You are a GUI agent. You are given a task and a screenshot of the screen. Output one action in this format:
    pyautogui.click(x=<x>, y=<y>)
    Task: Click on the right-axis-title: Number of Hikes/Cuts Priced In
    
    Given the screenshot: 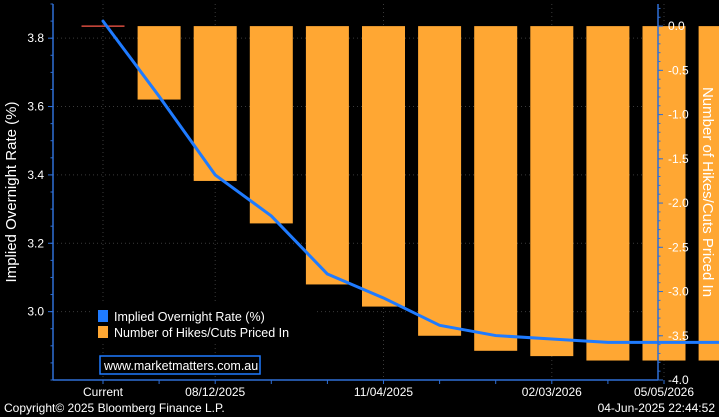 What is the action you would take?
    pyautogui.click(x=707, y=192)
    